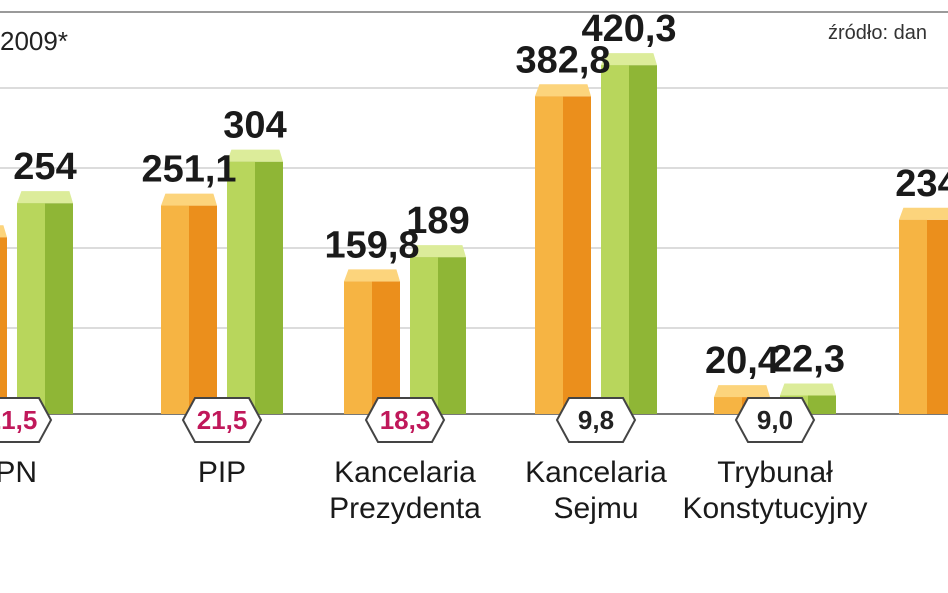  What do you see at coordinates (405, 508) in the screenshot?
I see `category-label: Prezydenta` at bounding box center [405, 508].